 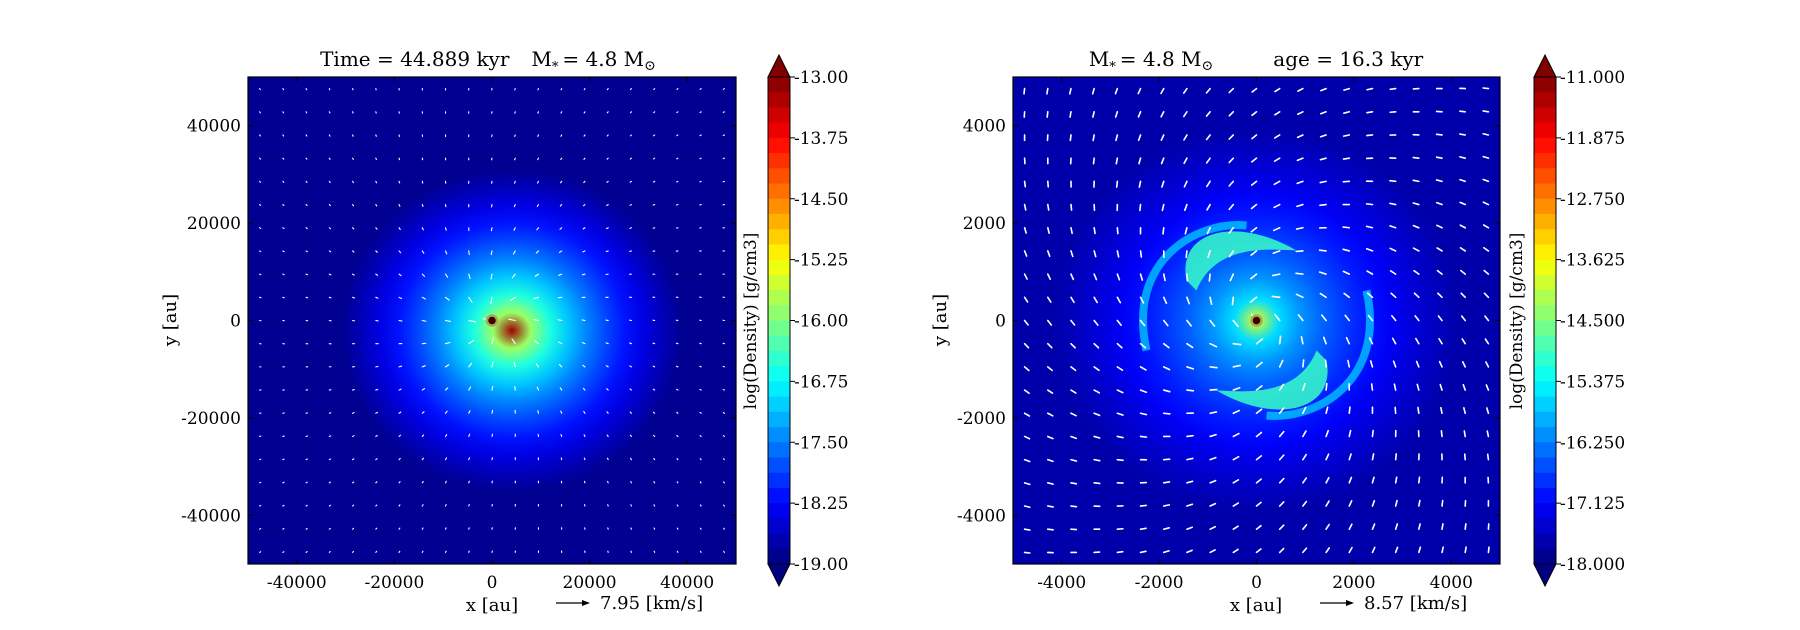 I want to click on y-tick-label: -2000, so click(x=981, y=419).